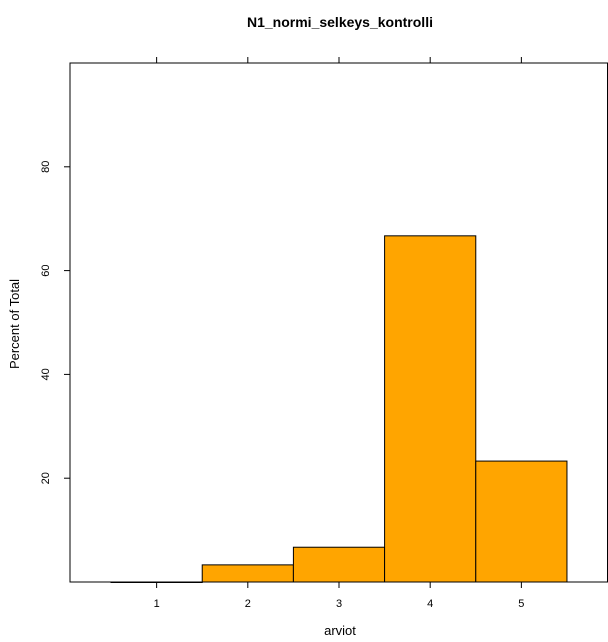  What do you see at coordinates (46, 270) in the screenshot?
I see `y-tick-label-60: 60` at bounding box center [46, 270].